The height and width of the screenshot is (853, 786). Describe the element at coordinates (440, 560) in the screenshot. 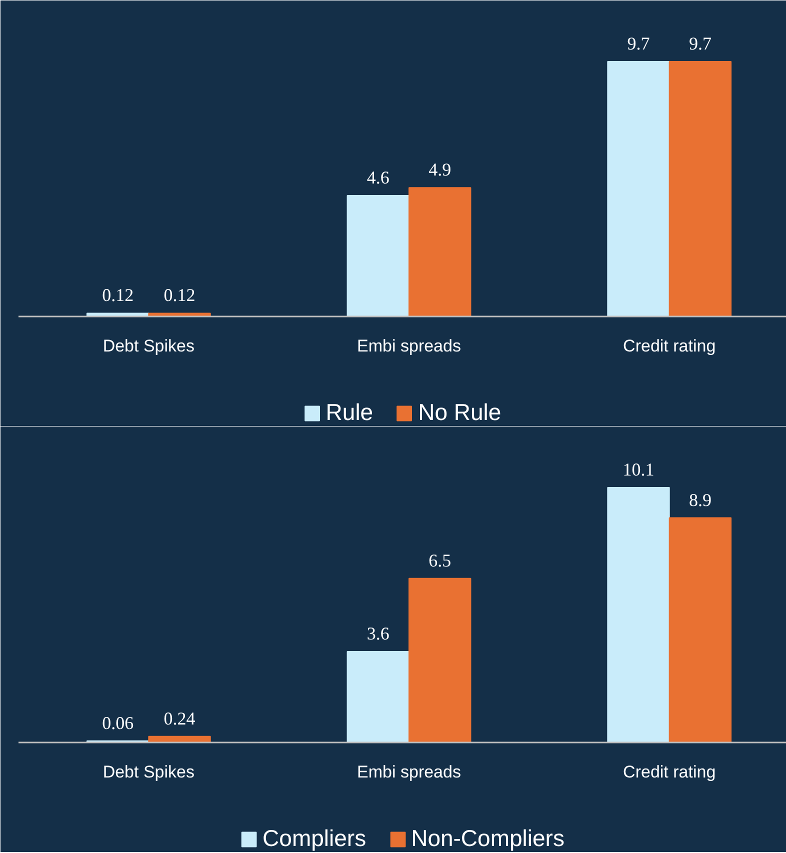

I see `data-label: 6.5` at that location.